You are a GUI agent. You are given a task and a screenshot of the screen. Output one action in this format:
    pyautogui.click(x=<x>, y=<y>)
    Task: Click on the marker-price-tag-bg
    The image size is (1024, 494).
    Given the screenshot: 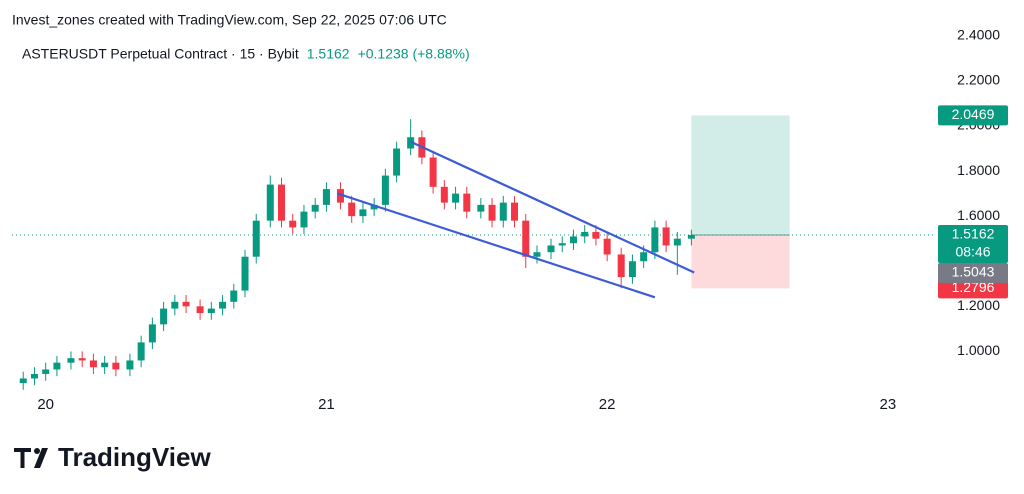 What is the action you would take?
    pyautogui.click(x=973, y=273)
    